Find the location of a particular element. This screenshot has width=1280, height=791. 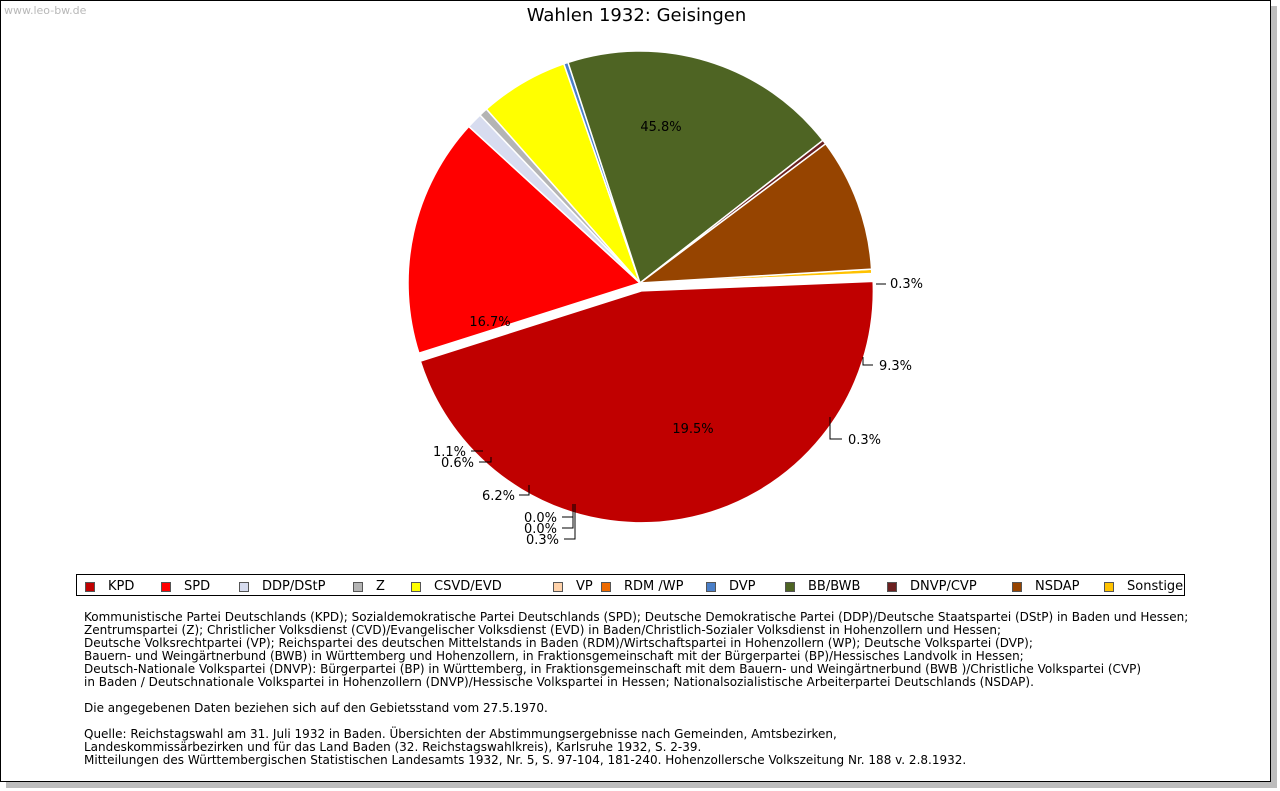

legend-label: DDP/DStP is located at coordinates (294, 586).